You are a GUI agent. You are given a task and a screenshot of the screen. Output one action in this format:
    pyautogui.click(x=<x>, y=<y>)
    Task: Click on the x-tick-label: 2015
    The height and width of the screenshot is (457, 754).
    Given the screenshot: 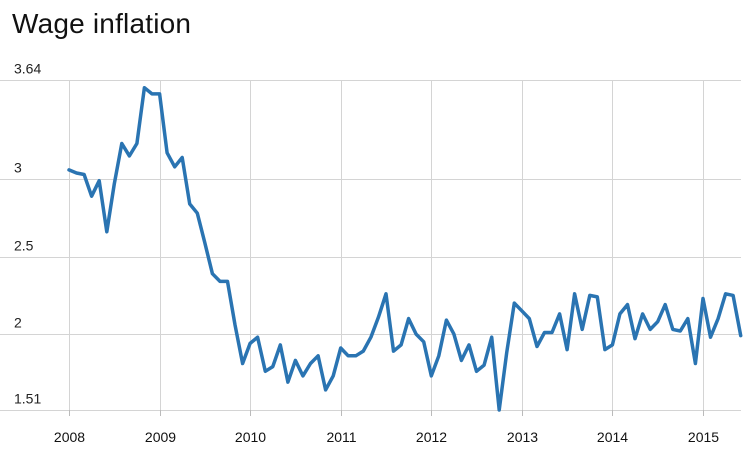 What is the action you would take?
    pyautogui.click(x=703, y=437)
    